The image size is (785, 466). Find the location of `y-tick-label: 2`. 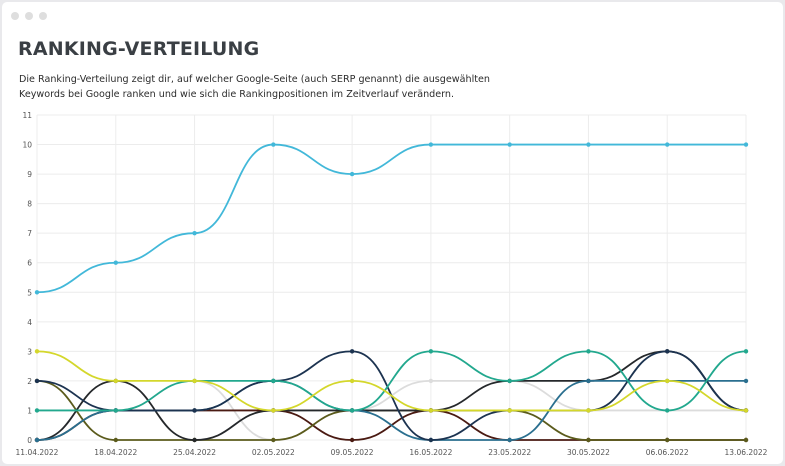

y-tick-label: 2 is located at coordinates (29, 381).